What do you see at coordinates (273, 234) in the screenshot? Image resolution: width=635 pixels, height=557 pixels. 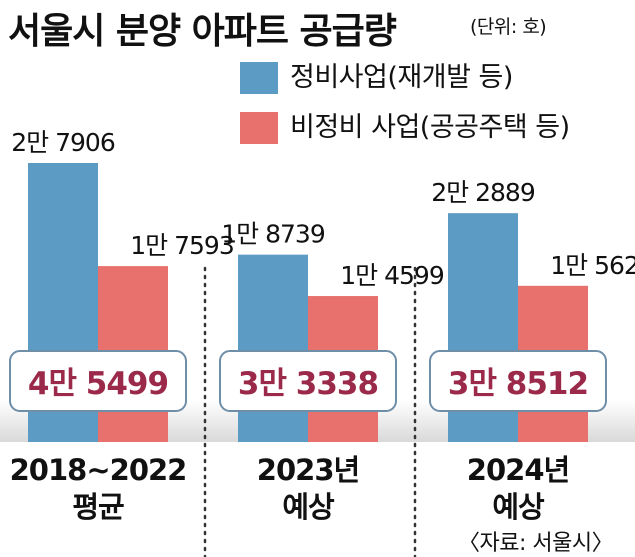 I see `data-label: 1만 8739` at bounding box center [273, 234].